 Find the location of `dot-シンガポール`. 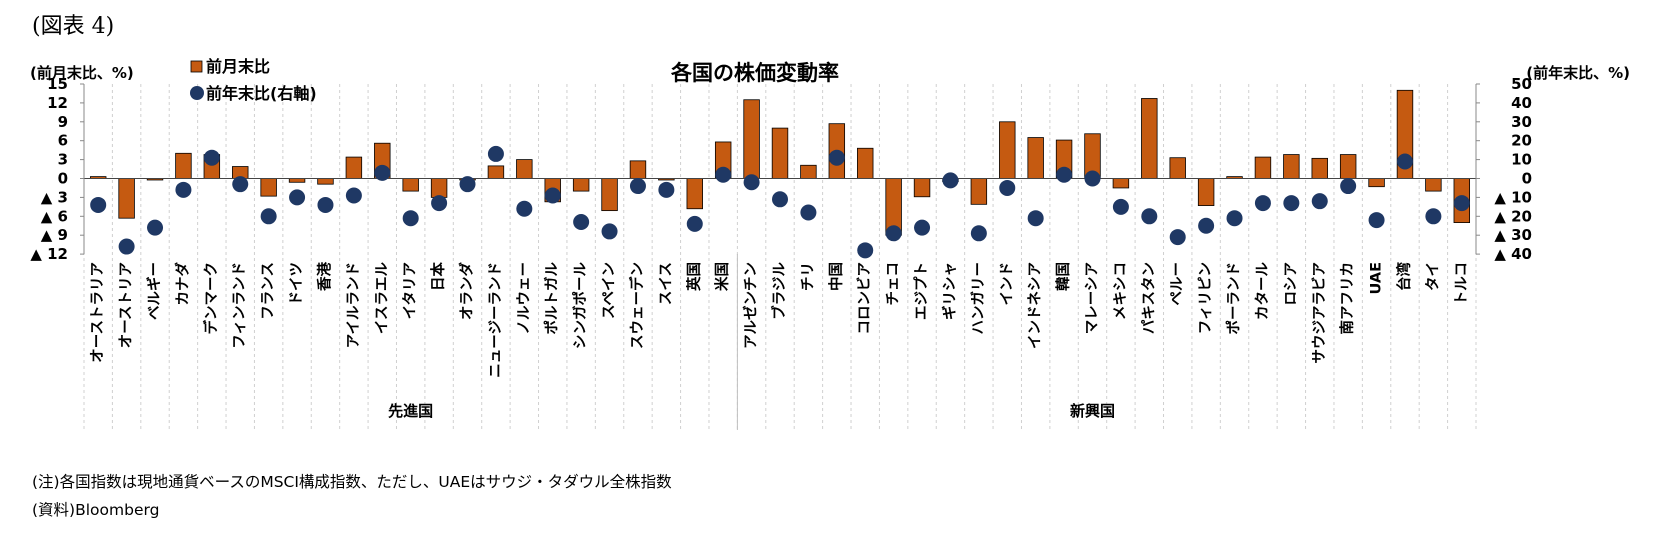

dot-シンガポール is located at coordinates (581, 221).